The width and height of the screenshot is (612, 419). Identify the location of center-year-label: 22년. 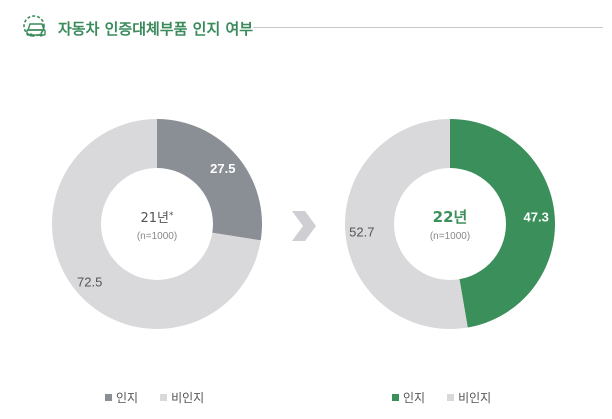
(450, 217).